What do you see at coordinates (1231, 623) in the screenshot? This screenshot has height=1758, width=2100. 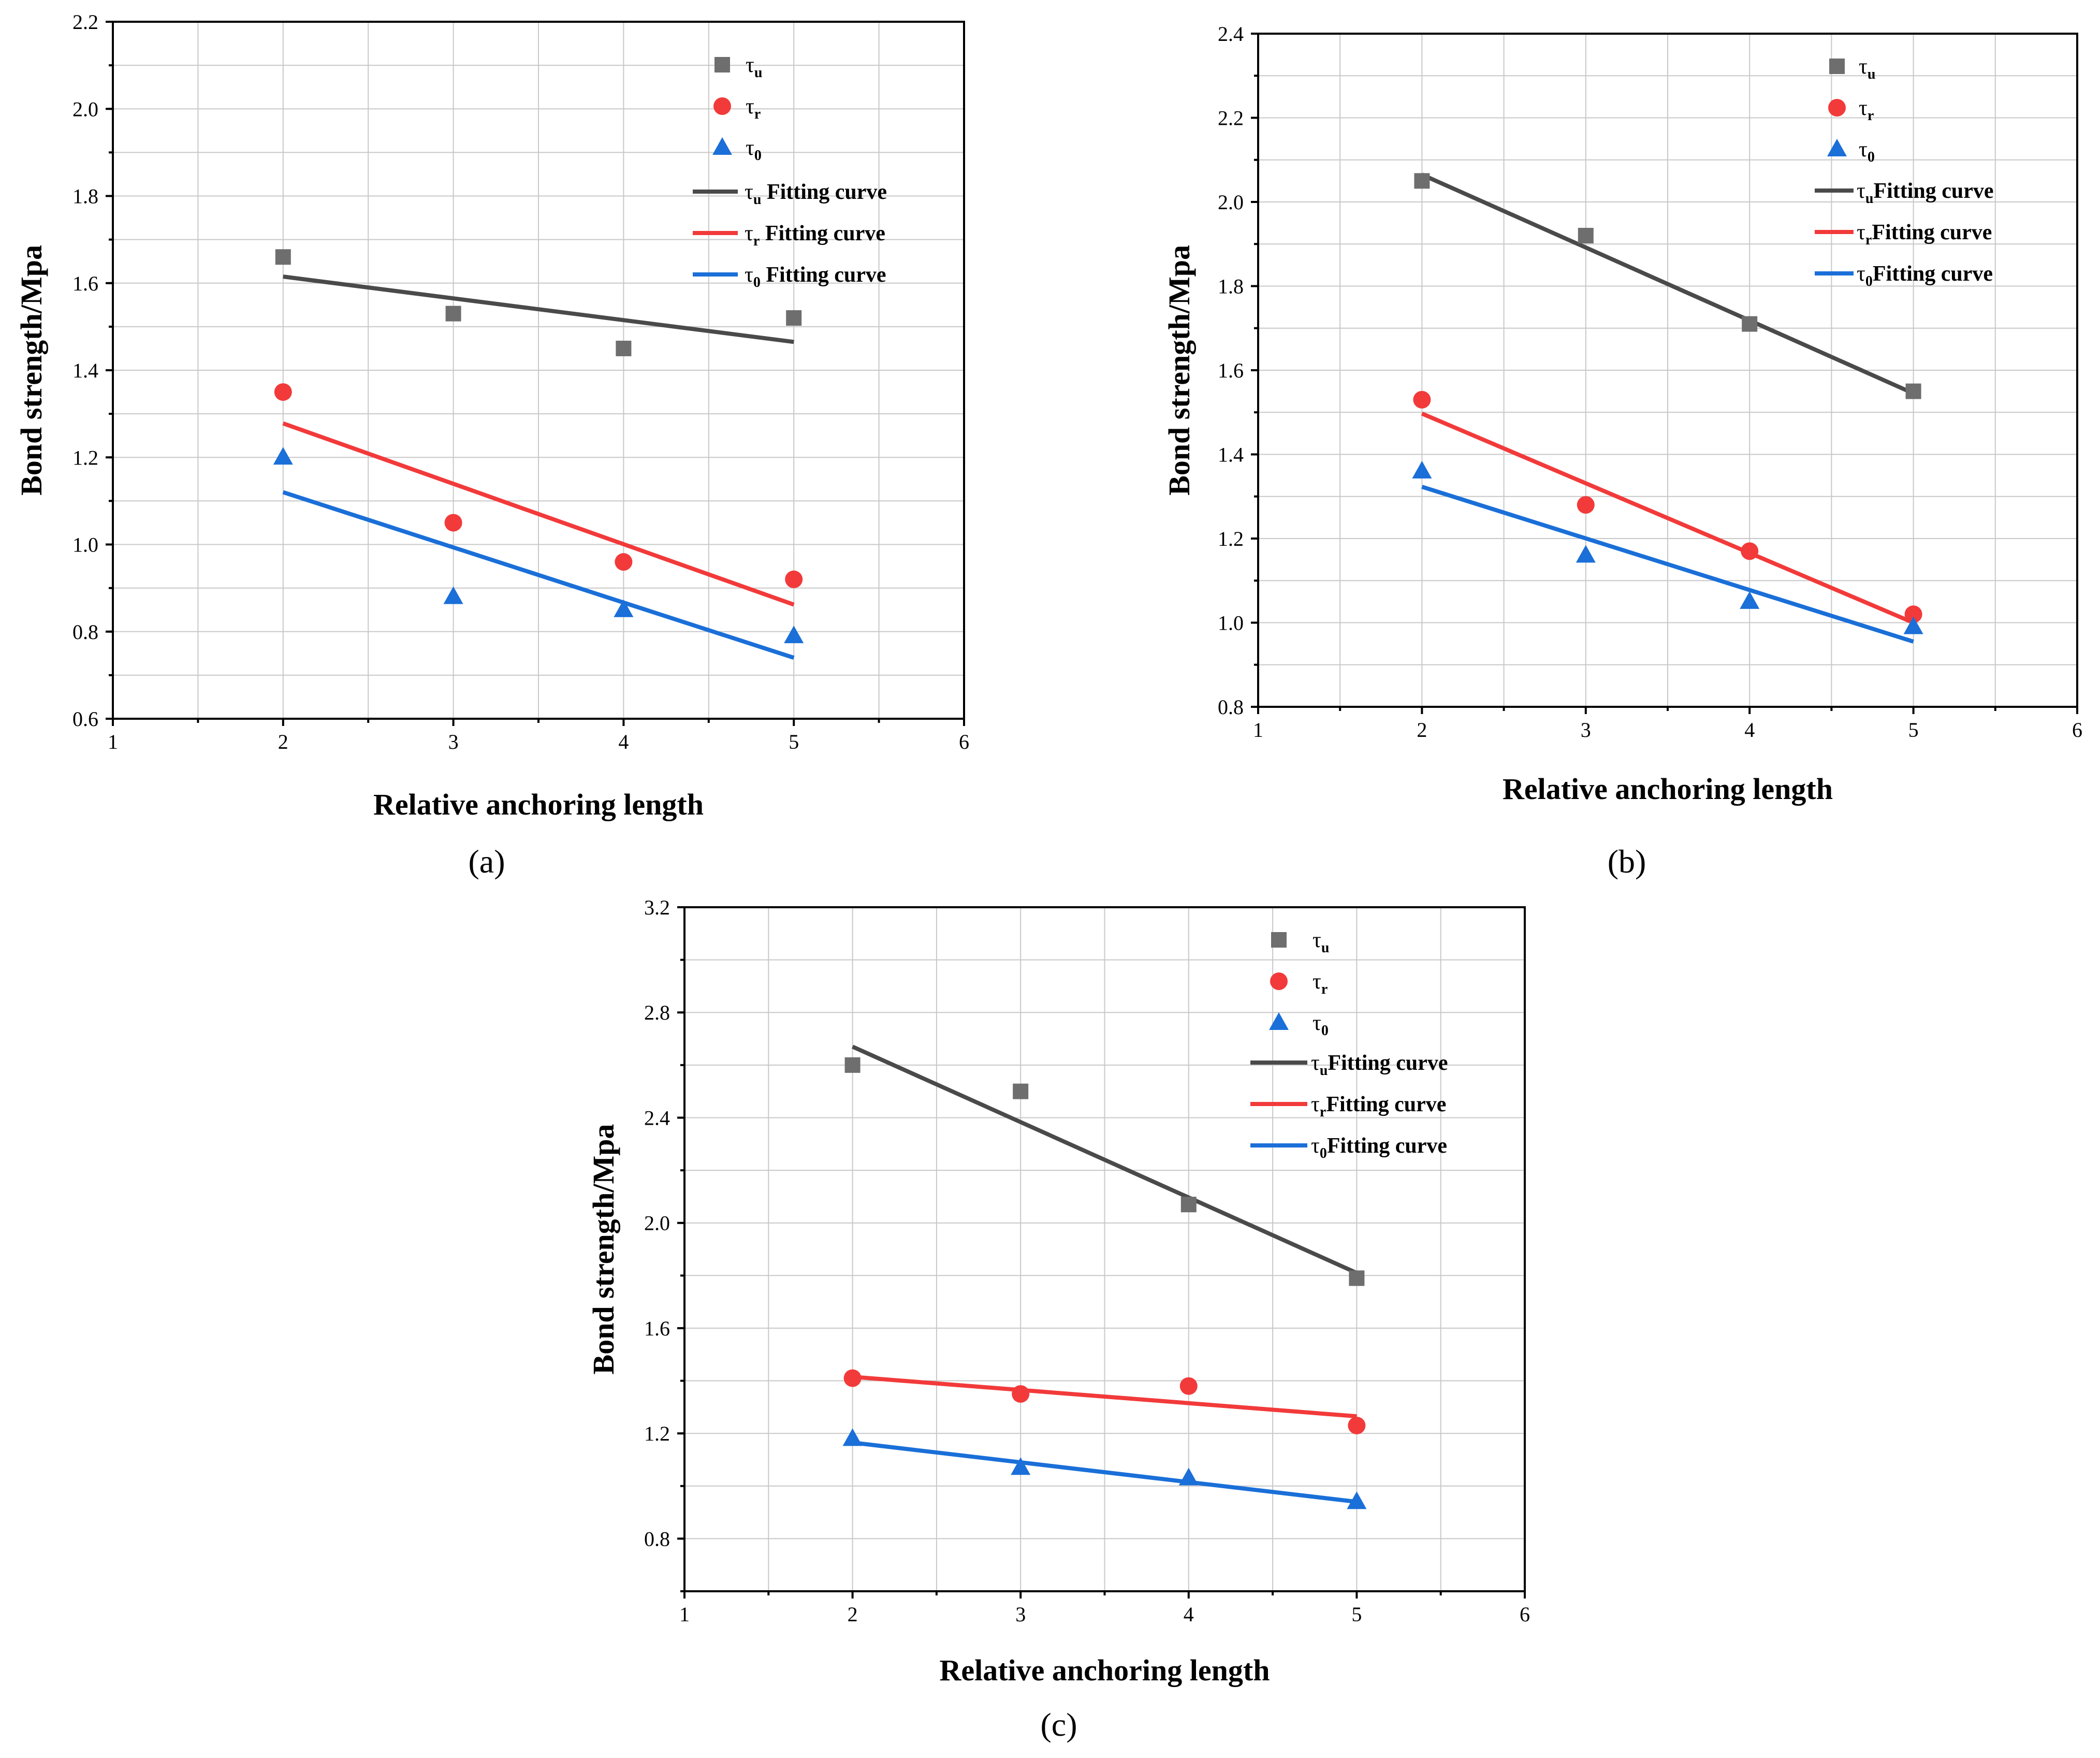 I see `y-tick-label: 1.0` at bounding box center [1231, 623].